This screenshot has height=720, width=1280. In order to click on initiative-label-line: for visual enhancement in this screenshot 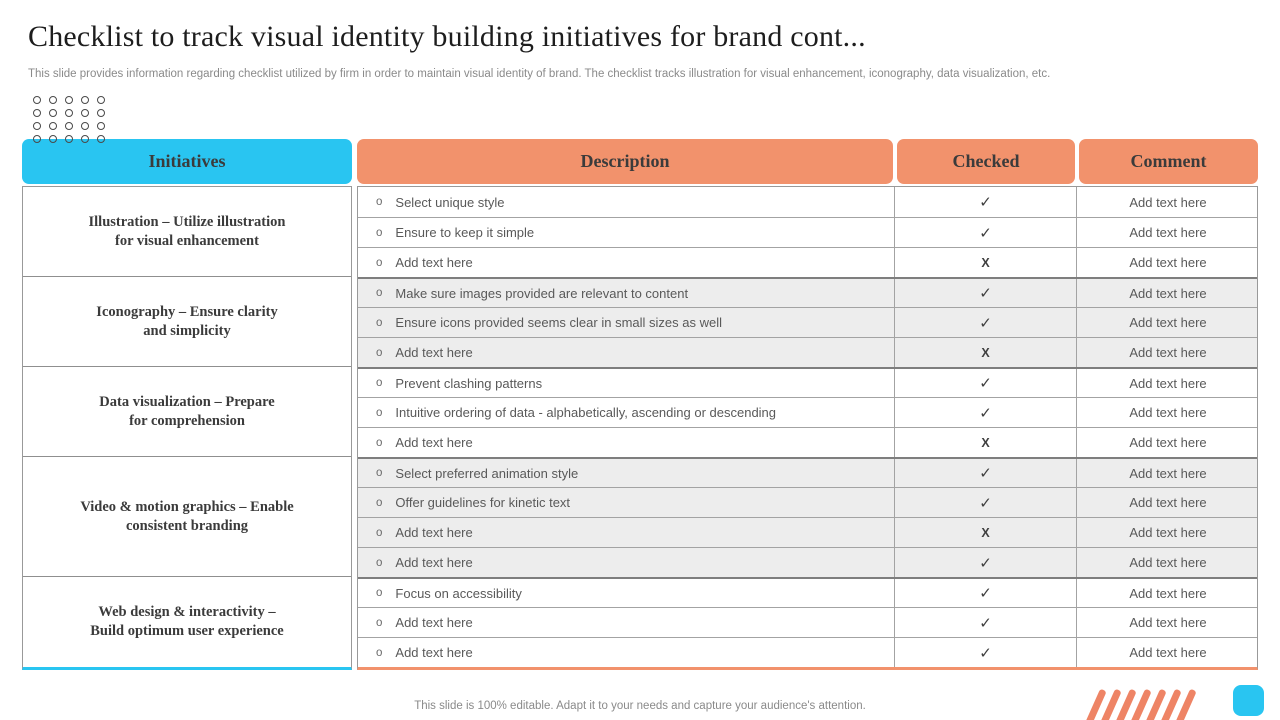, I will do `click(187, 240)`.